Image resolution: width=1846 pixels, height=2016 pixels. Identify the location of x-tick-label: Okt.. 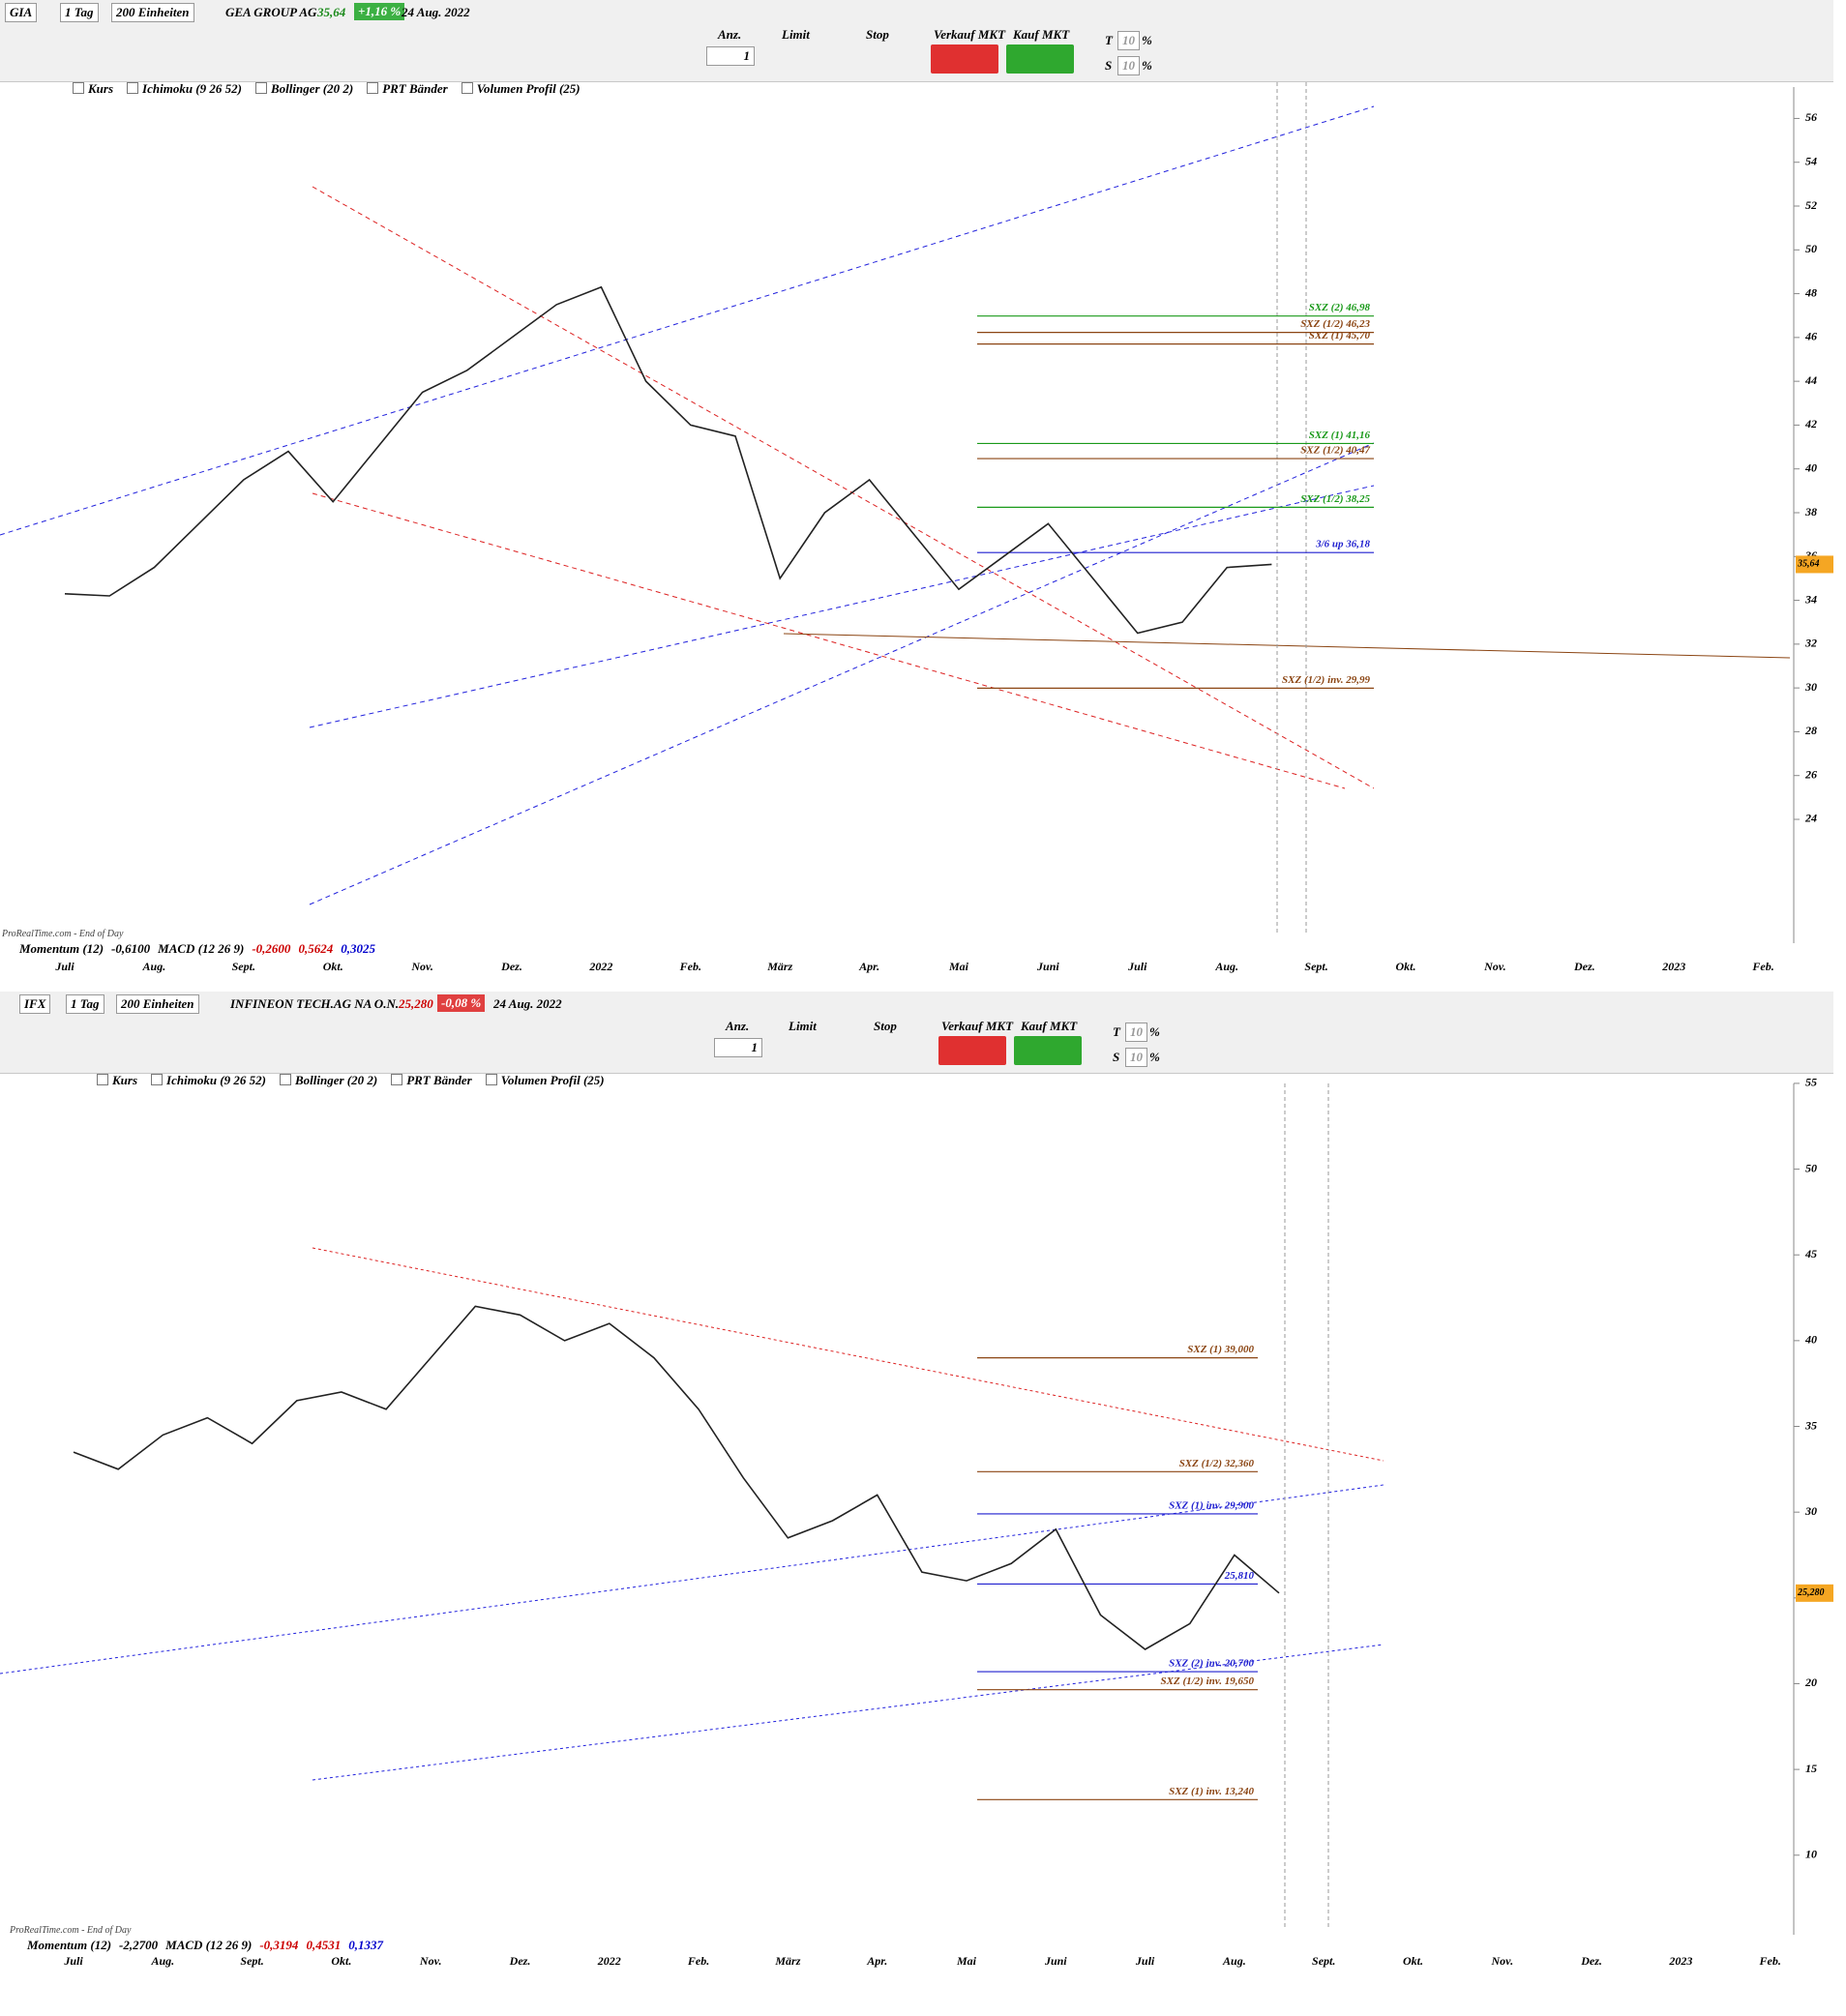
(333, 967).